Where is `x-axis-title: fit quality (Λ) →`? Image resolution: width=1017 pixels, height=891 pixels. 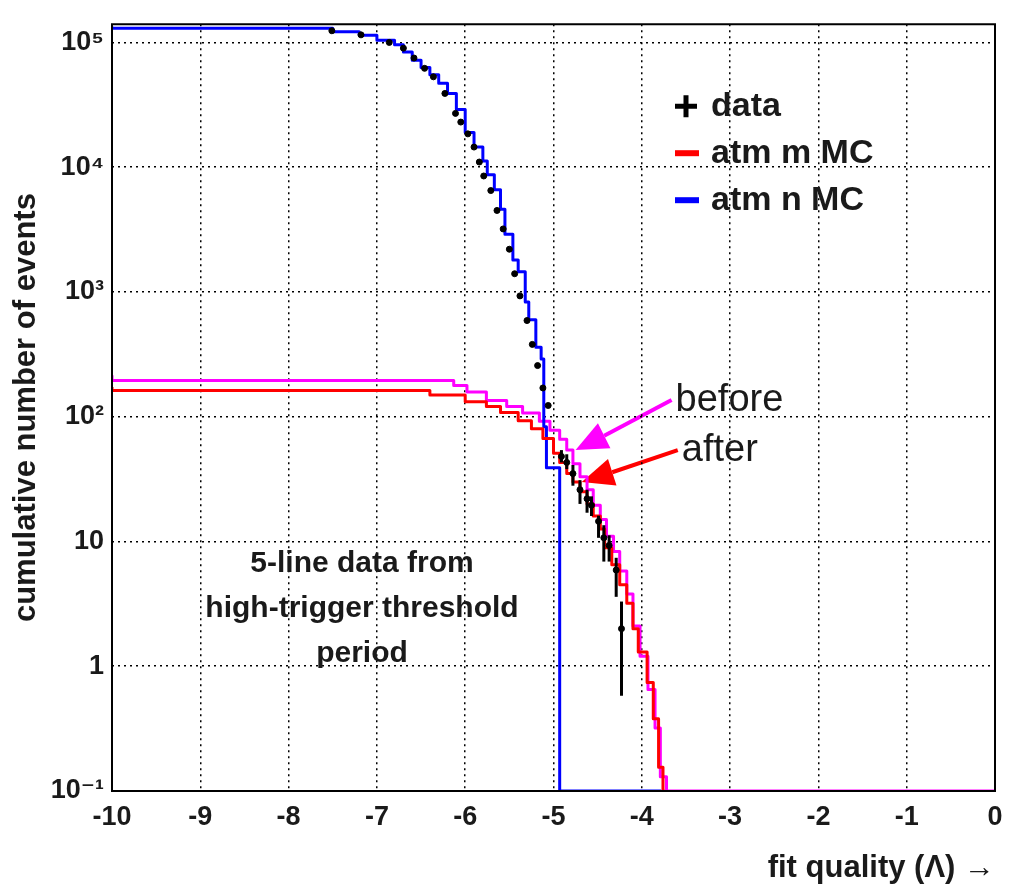 x-axis-title: fit quality (Λ) → is located at coordinates (881, 866).